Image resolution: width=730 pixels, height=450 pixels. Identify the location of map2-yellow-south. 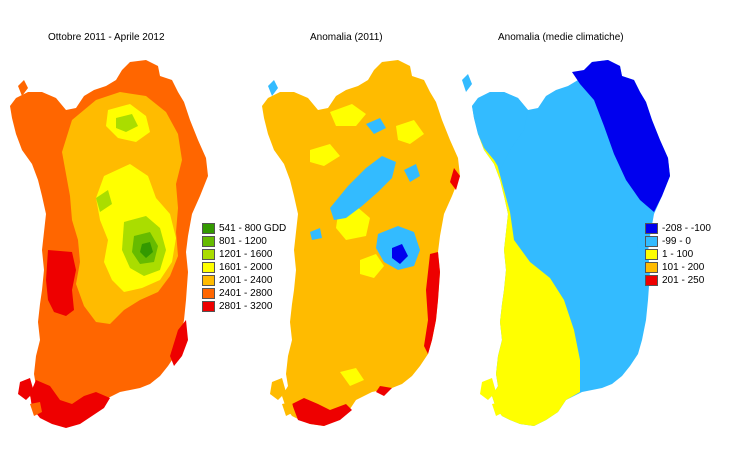
(352, 377).